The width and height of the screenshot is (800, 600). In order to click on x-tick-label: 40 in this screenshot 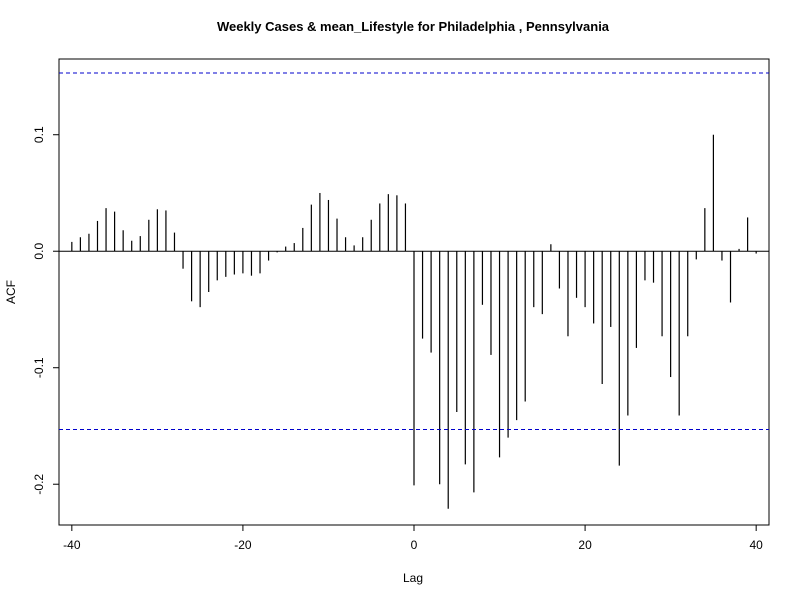, I will do `click(756, 545)`.